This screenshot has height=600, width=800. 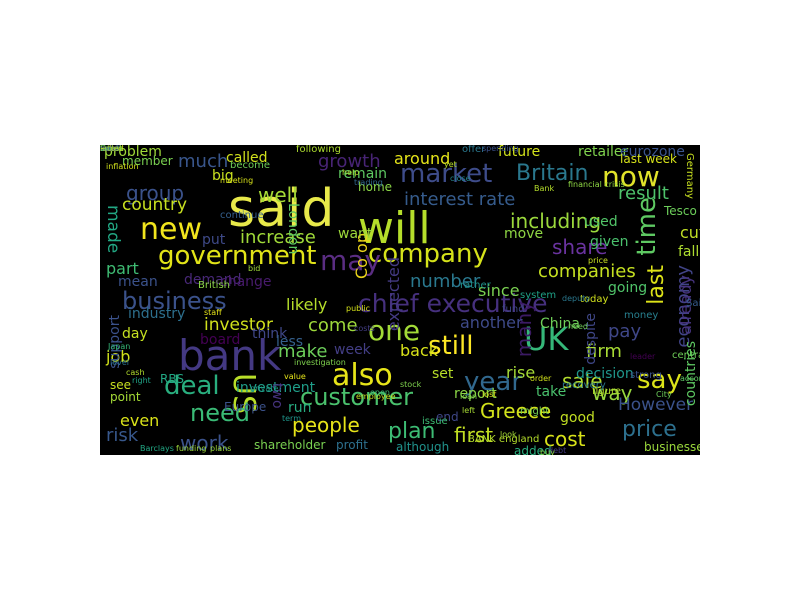 What do you see at coordinates (689, 252) in the screenshot?
I see `word-fall: fall` at bounding box center [689, 252].